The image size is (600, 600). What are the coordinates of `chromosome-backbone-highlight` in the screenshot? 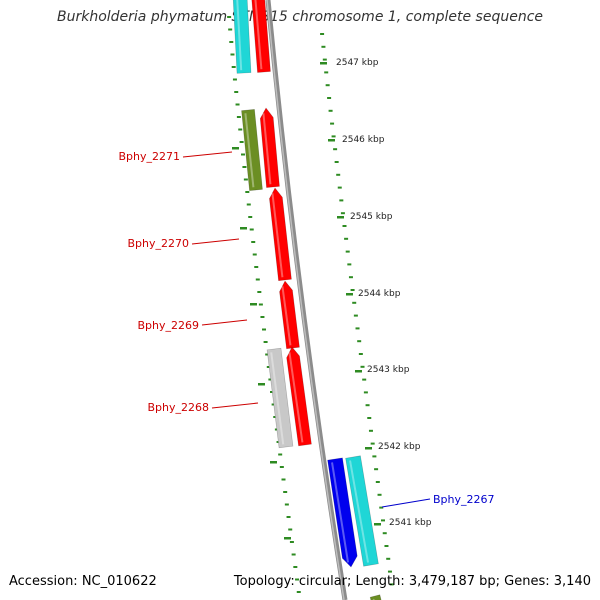 It's located at (305, 300).